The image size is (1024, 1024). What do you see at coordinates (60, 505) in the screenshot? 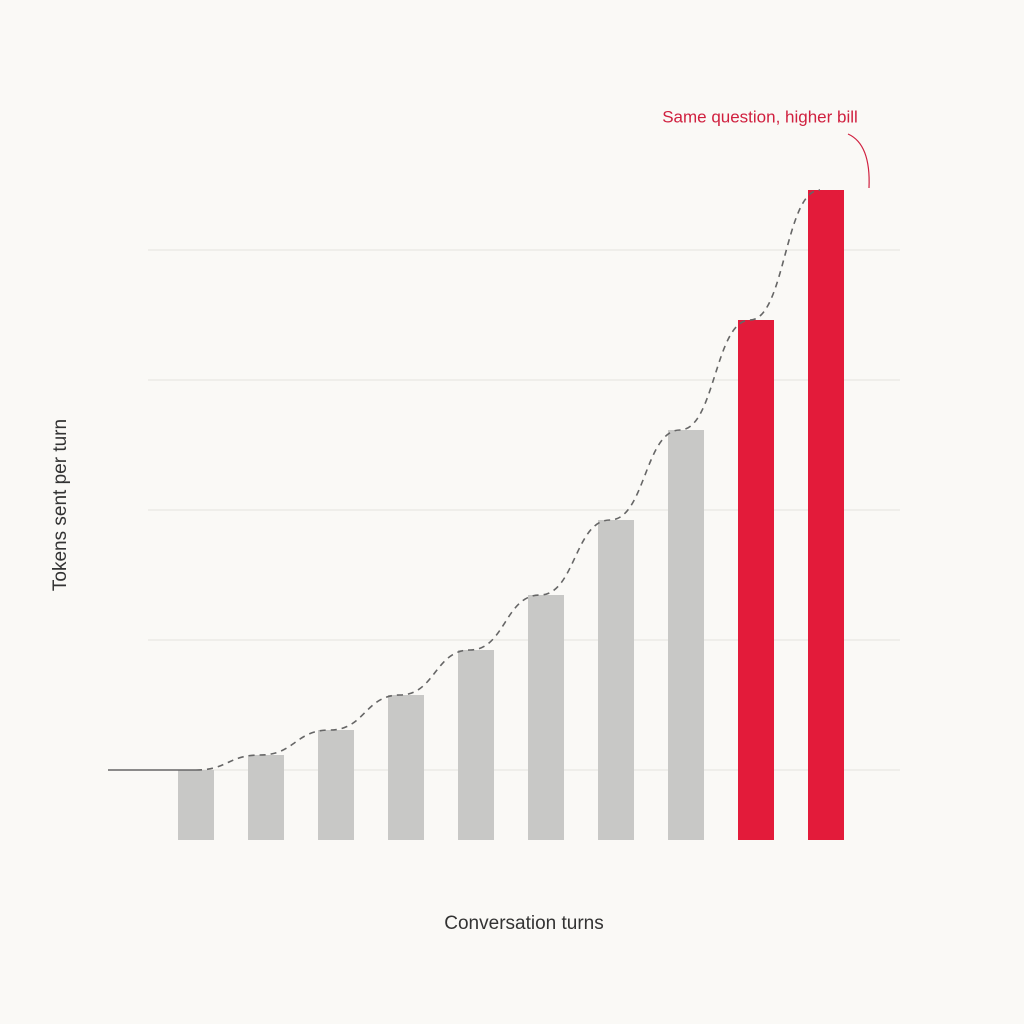
I see `y-axis-label: Tokens sent per turn` at bounding box center [60, 505].